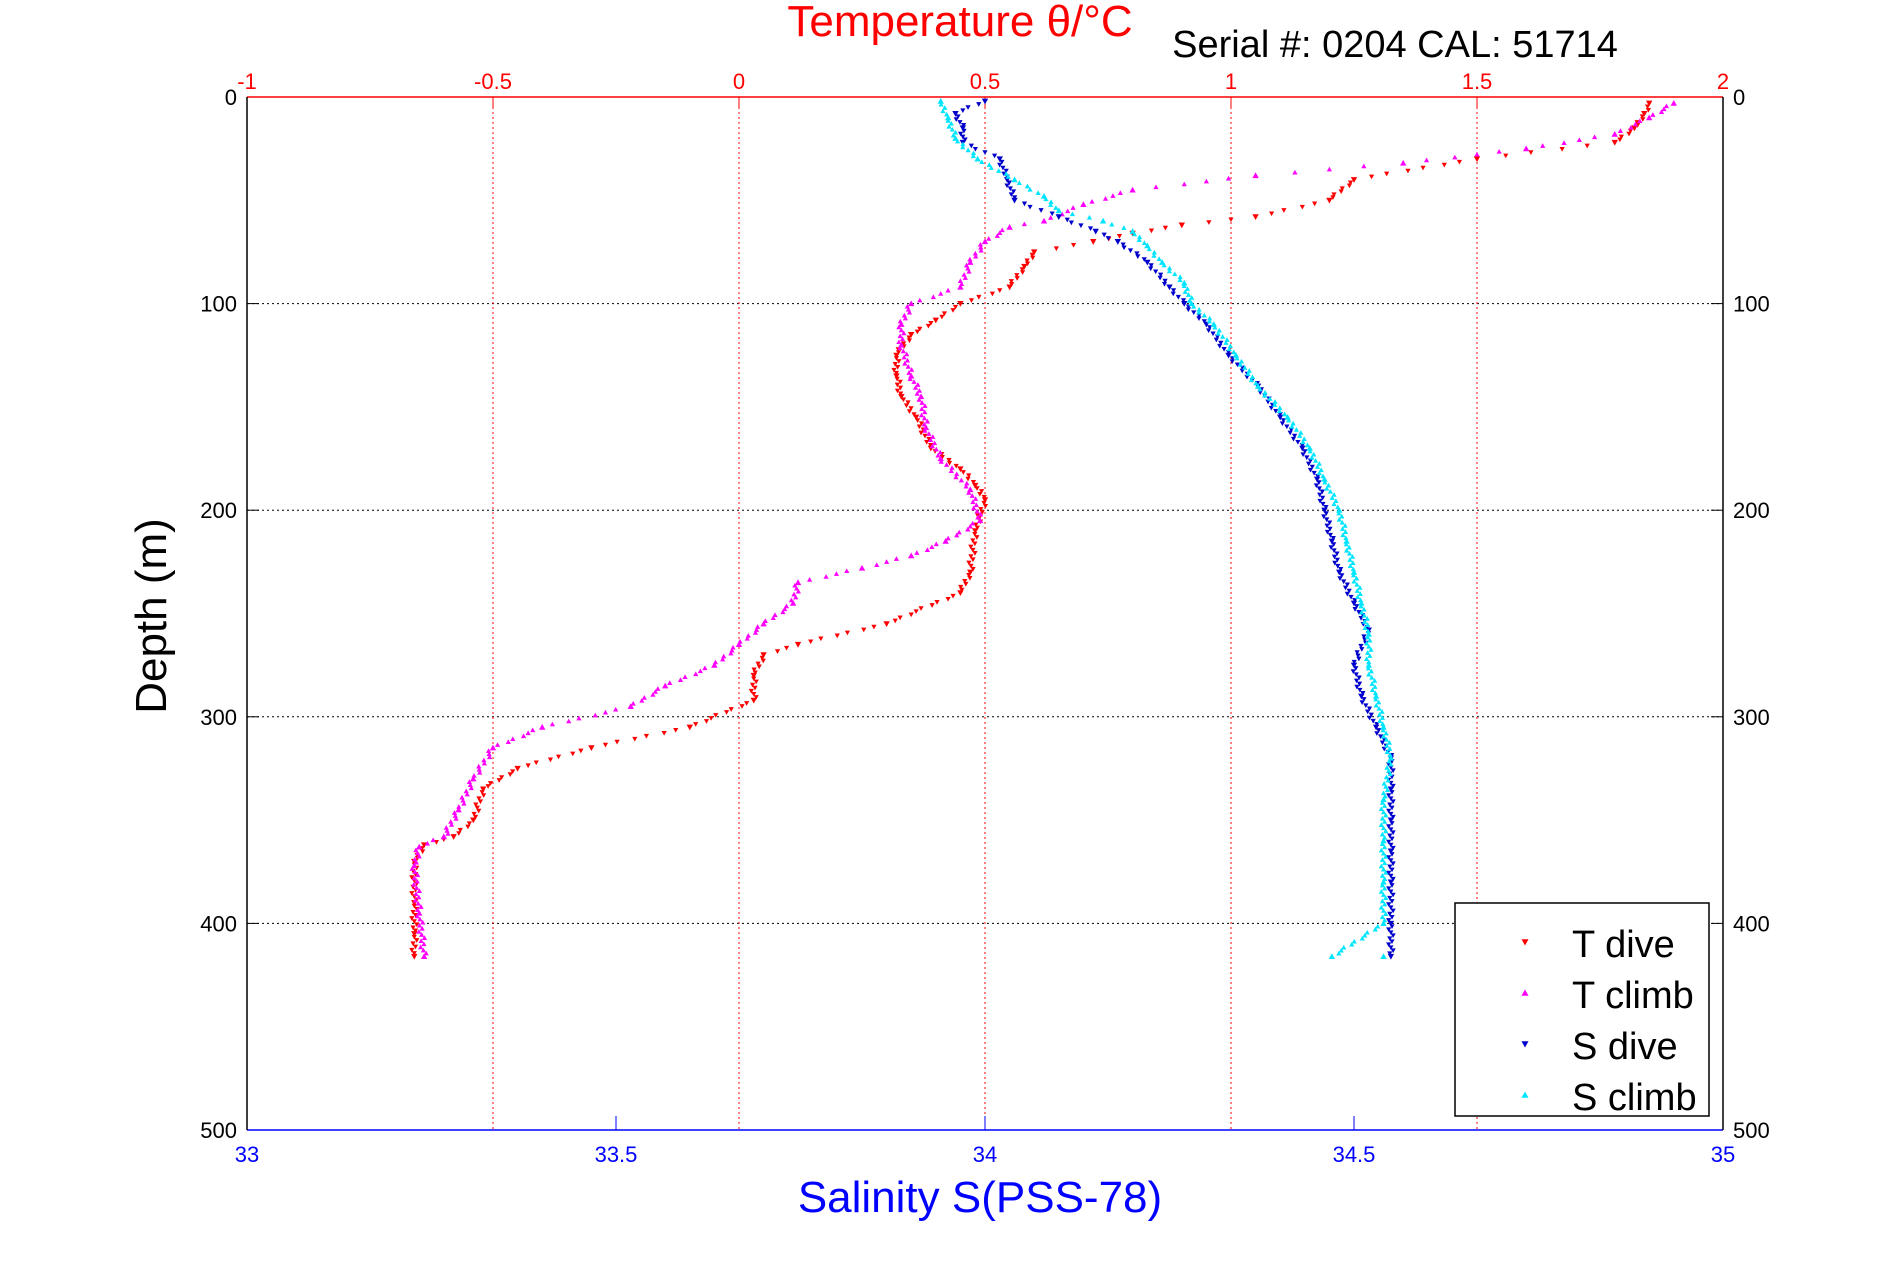 The image size is (1891, 1262). What do you see at coordinates (218, 304) in the screenshot?
I see `depth-tick-label: 100` at bounding box center [218, 304].